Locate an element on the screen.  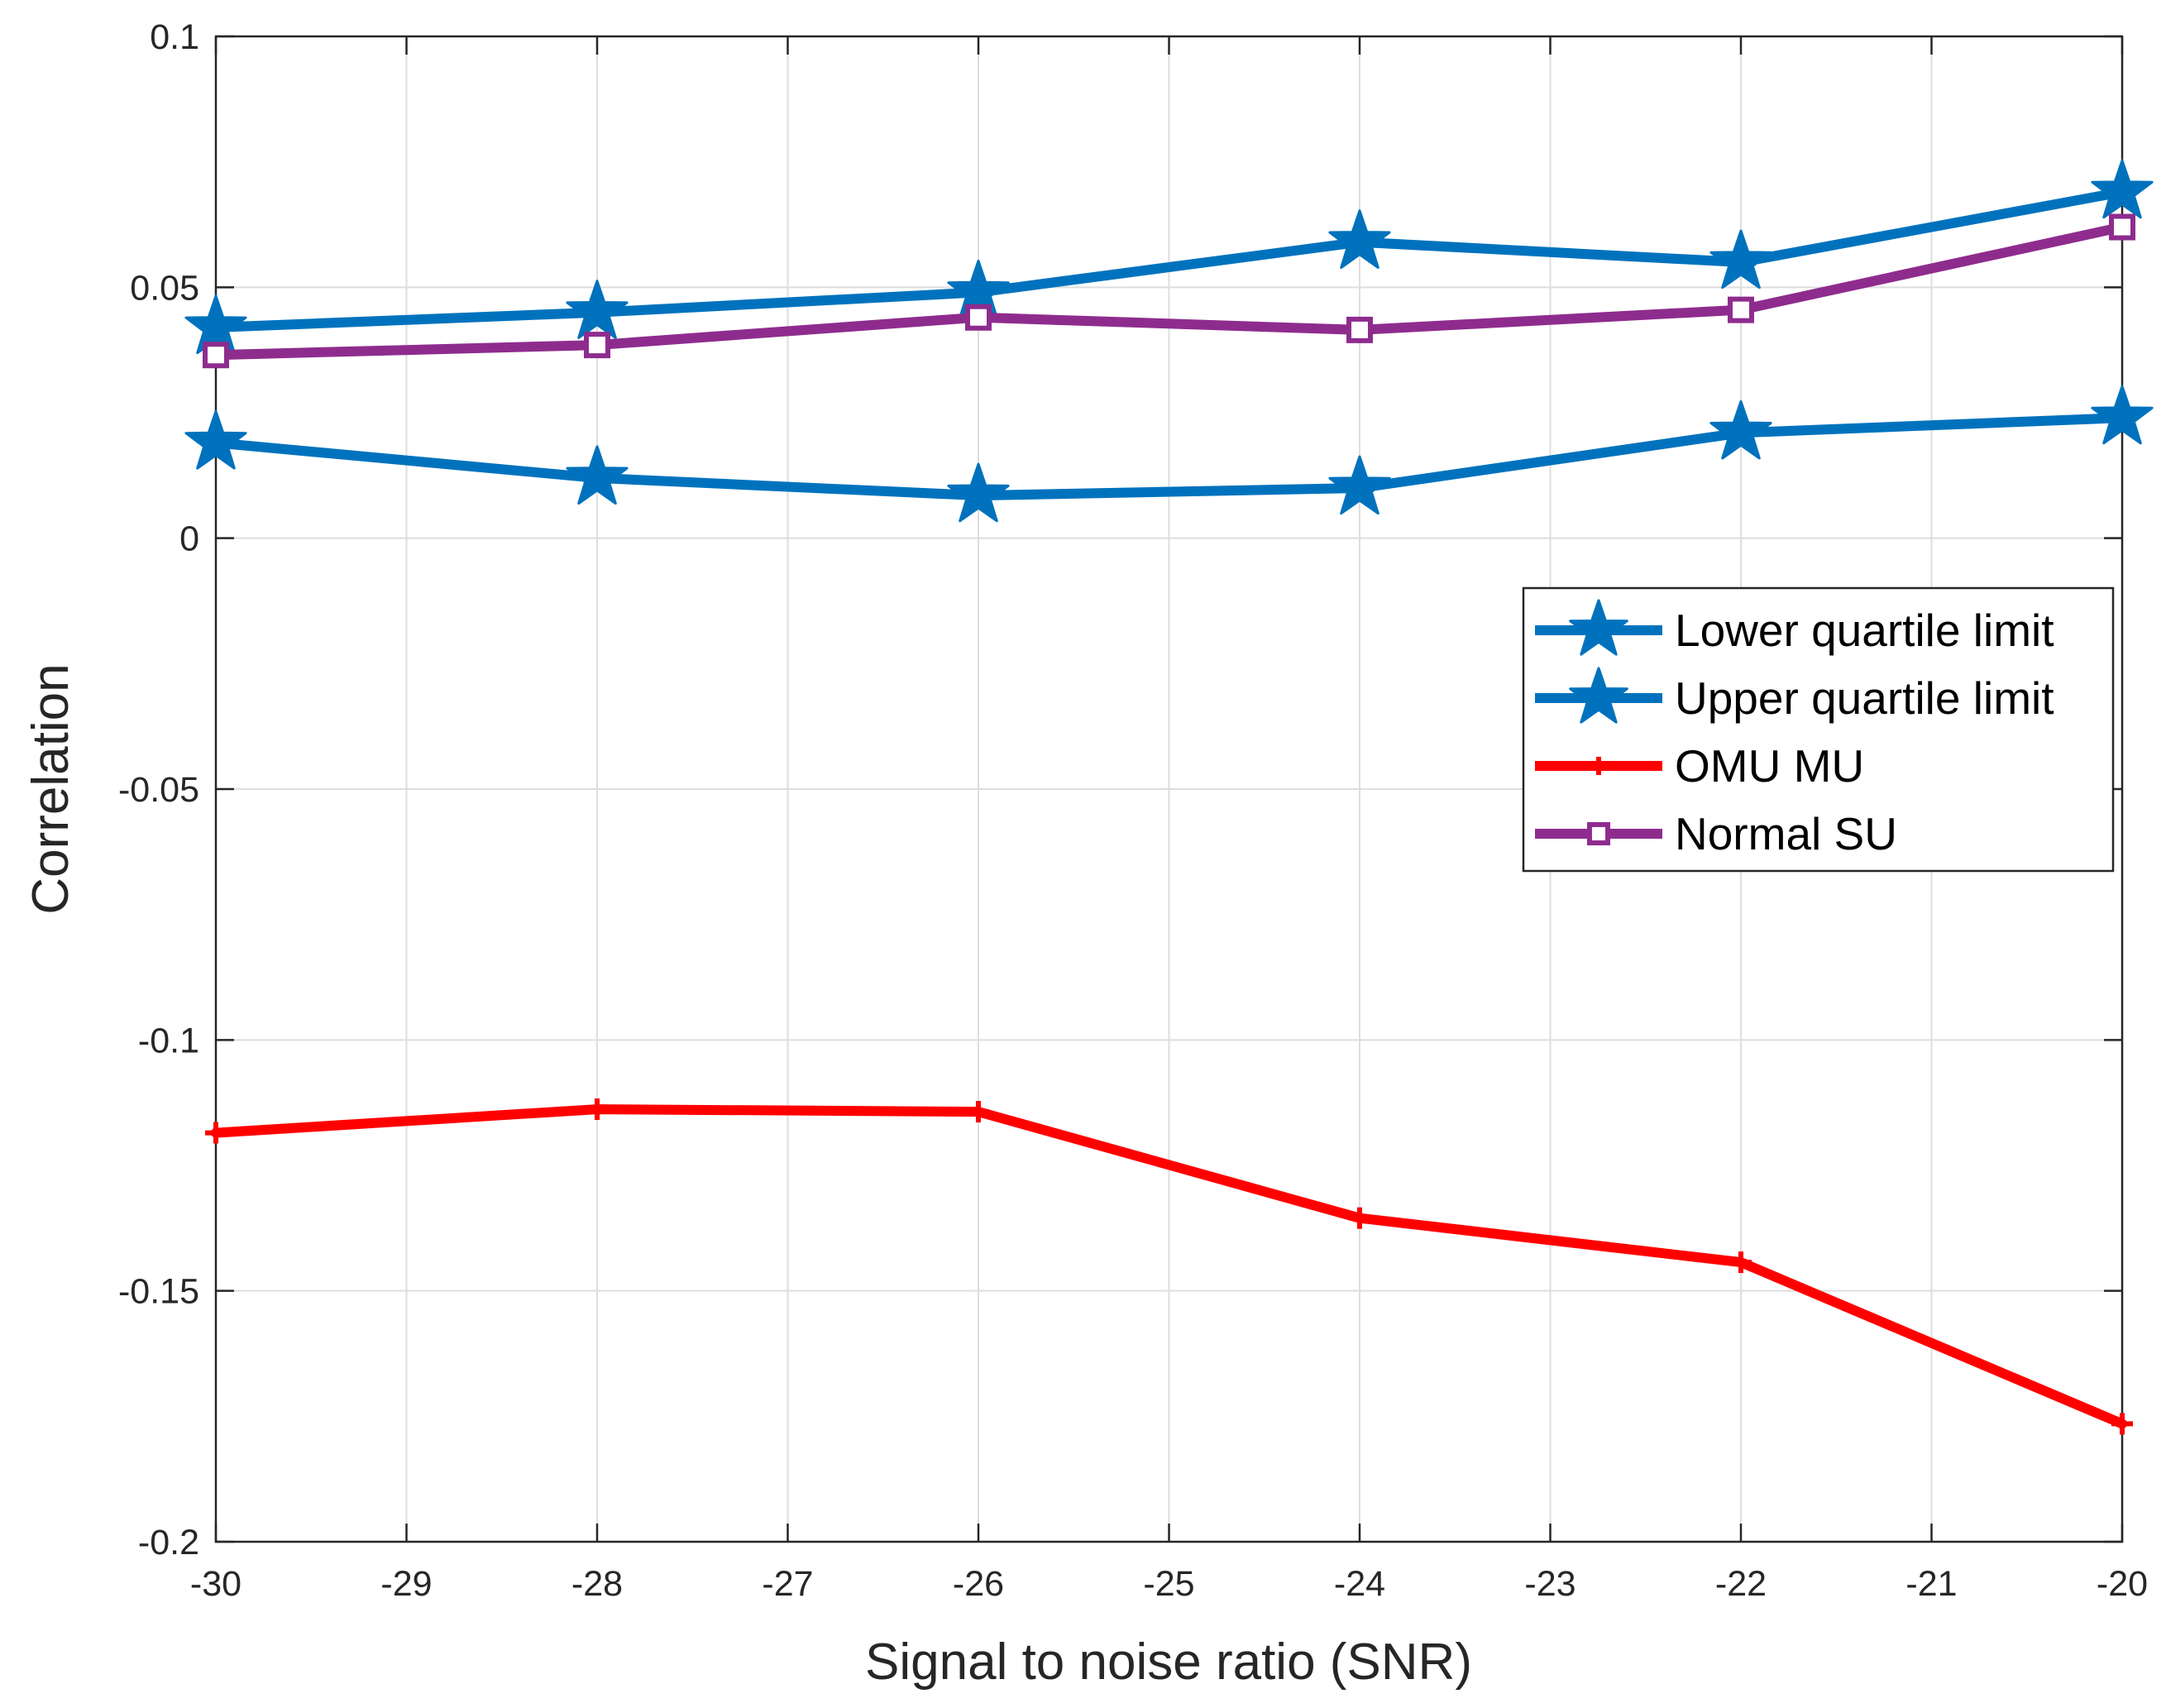
legend-entry-lower-quartile-limit: Lower quartile limit is located at coordinates (1794, 627).